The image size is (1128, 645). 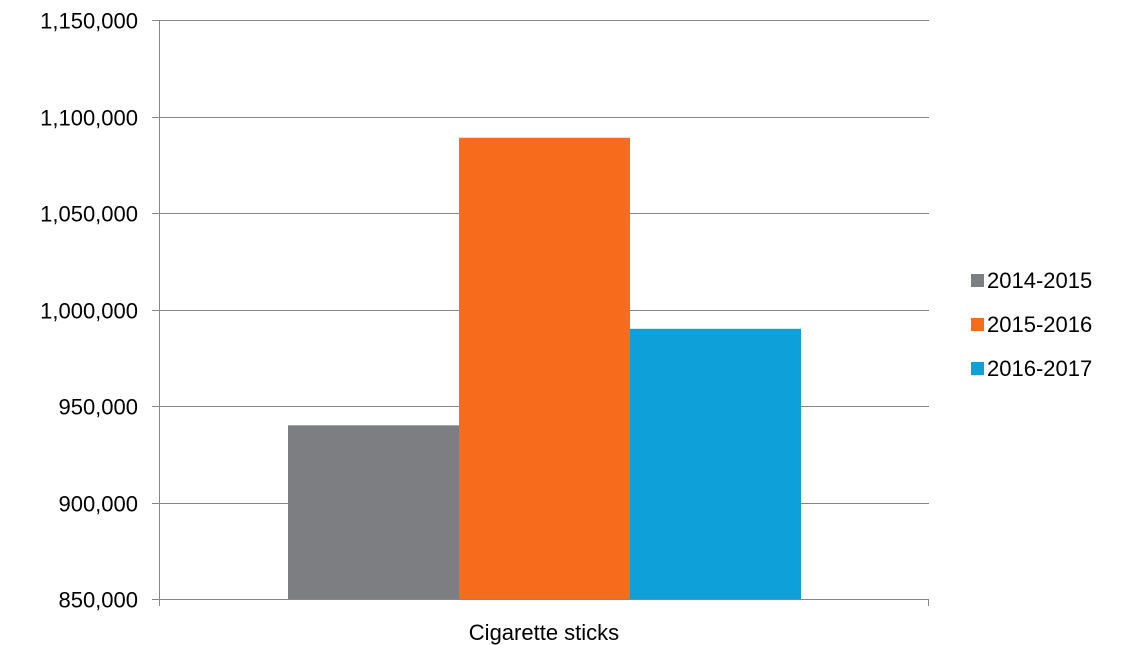 What do you see at coordinates (1039, 324) in the screenshot?
I see `legend-label: 2015-2016` at bounding box center [1039, 324].